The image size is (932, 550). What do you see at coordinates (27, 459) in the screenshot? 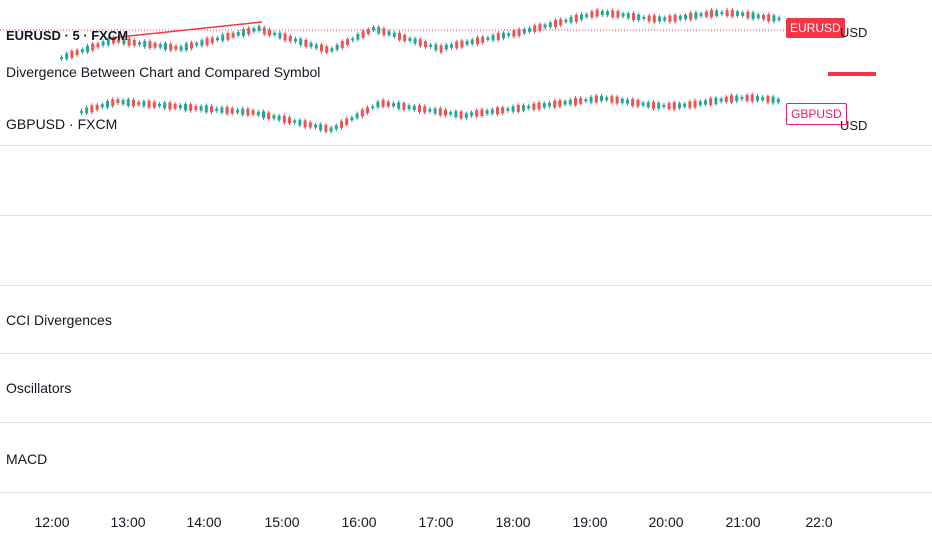
I see `macd-title: MACD` at bounding box center [27, 459].